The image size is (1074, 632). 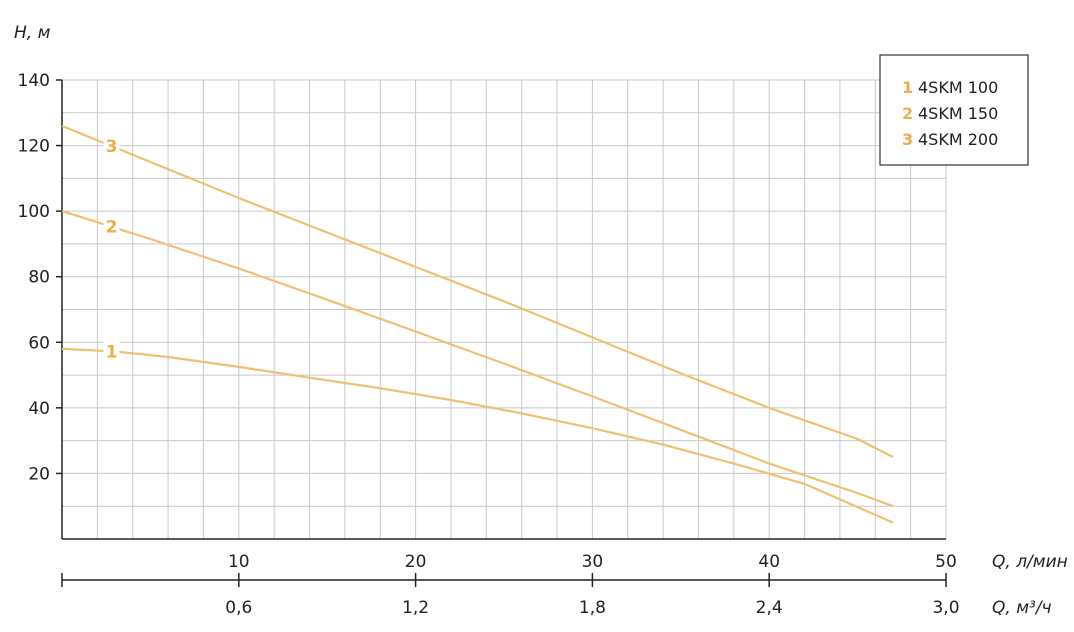 I want to click on series-label-3: 3, so click(x=112, y=147).